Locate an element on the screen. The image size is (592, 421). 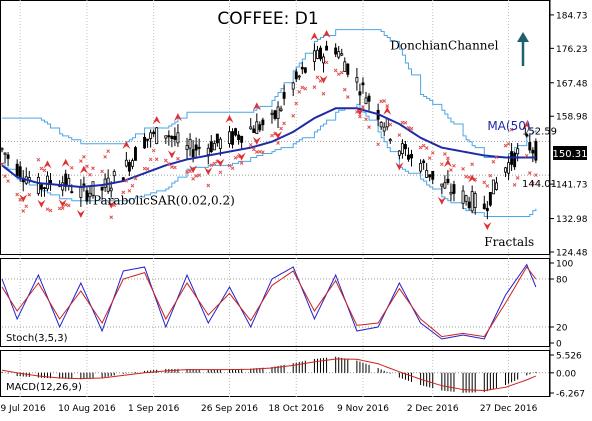
price-tick-label: 124.48 is located at coordinates (572, 254).